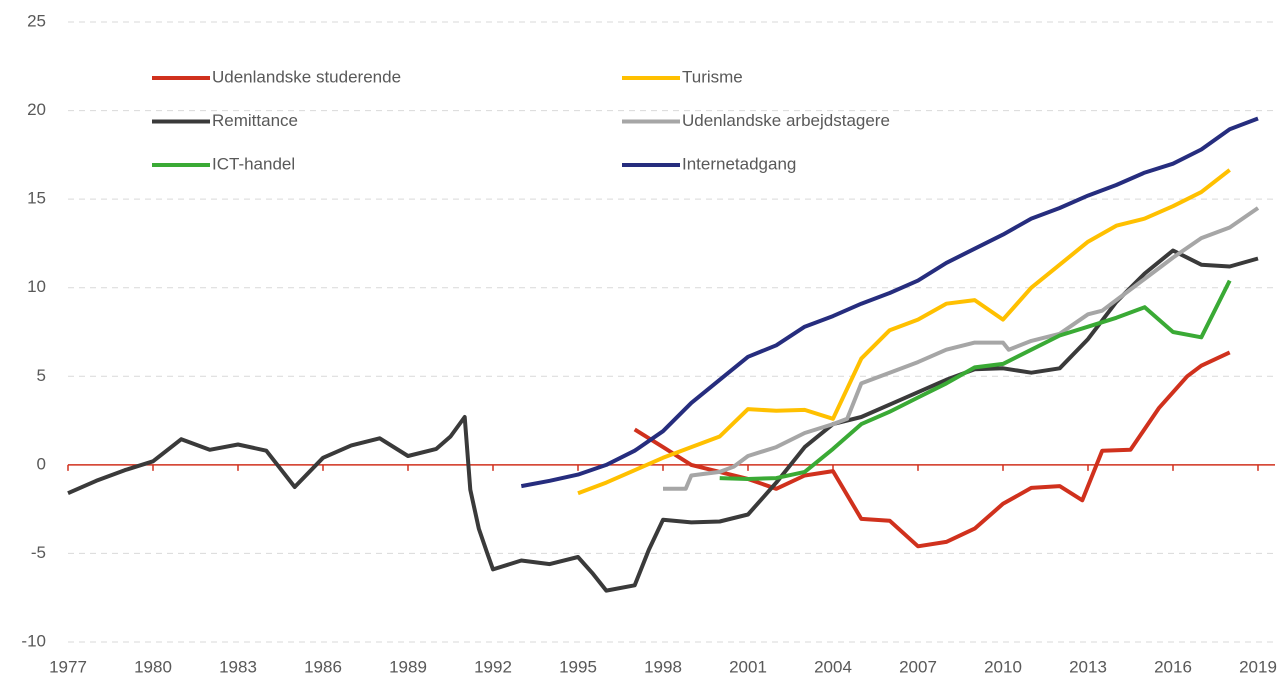  Describe the element at coordinates (38, 552) in the screenshot. I see `y-tick-label: -5` at that location.